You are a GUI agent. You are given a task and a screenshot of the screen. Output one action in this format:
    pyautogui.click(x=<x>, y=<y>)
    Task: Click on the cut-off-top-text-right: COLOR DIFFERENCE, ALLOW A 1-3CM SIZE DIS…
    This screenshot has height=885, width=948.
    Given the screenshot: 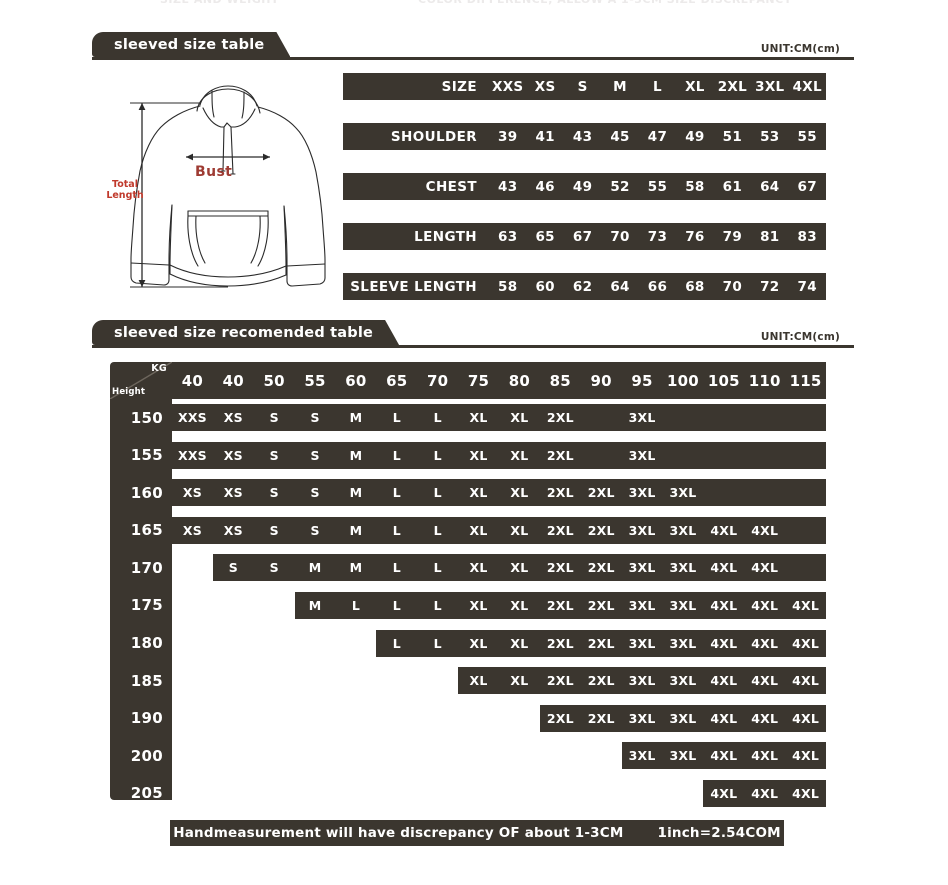 What is the action you would take?
    pyautogui.click(x=605, y=3)
    